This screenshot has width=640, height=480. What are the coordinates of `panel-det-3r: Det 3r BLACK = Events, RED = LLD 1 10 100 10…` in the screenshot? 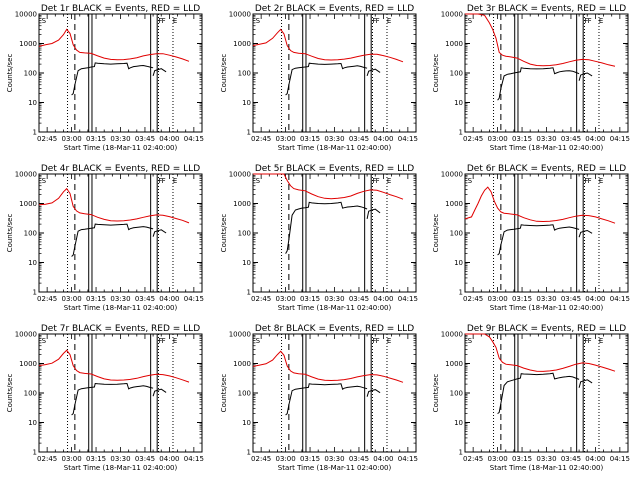 It's located at (531, 78).